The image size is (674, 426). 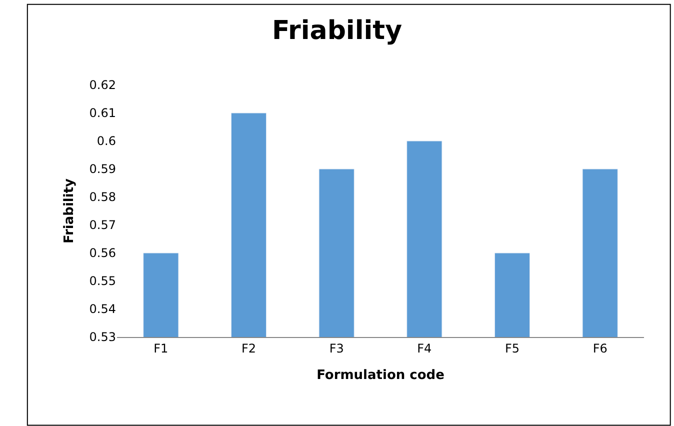 What do you see at coordinates (161, 348) in the screenshot?
I see `x-tick-label: F1` at bounding box center [161, 348].